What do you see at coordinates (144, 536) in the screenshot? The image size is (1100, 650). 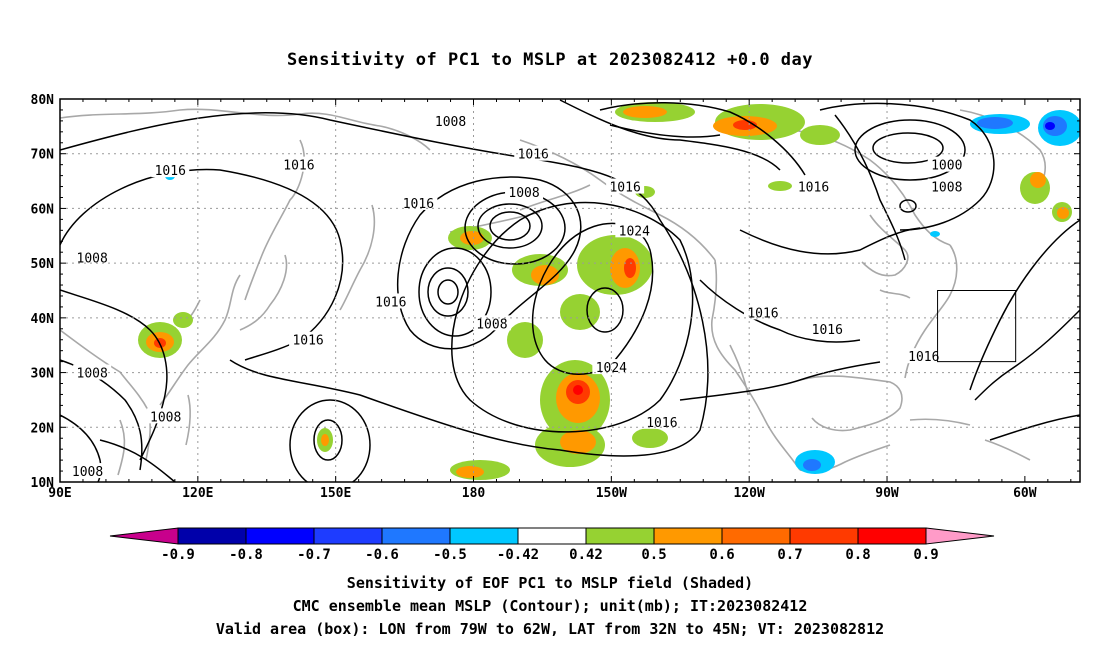 I see `colorbar-under-triangle` at bounding box center [144, 536].